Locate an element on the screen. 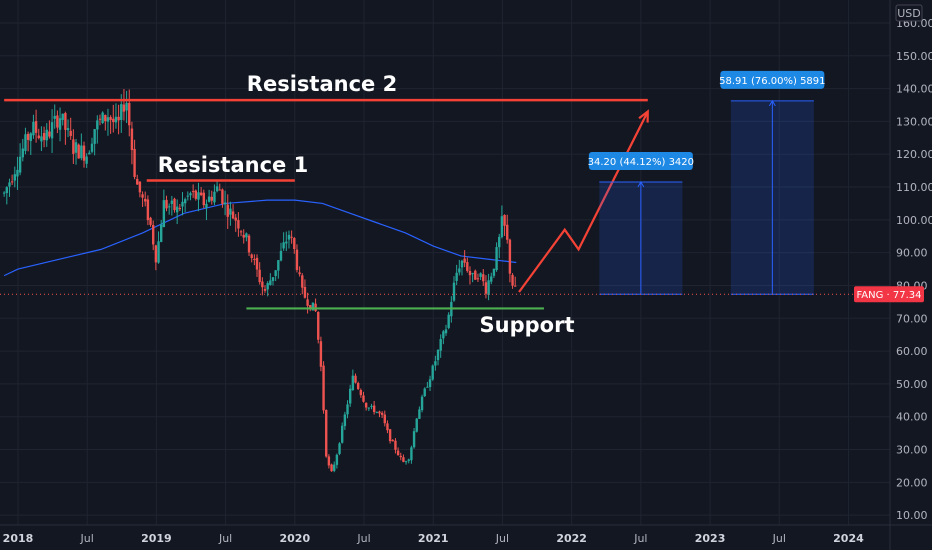  x-tick-label: 2023 is located at coordinates (710, 538).